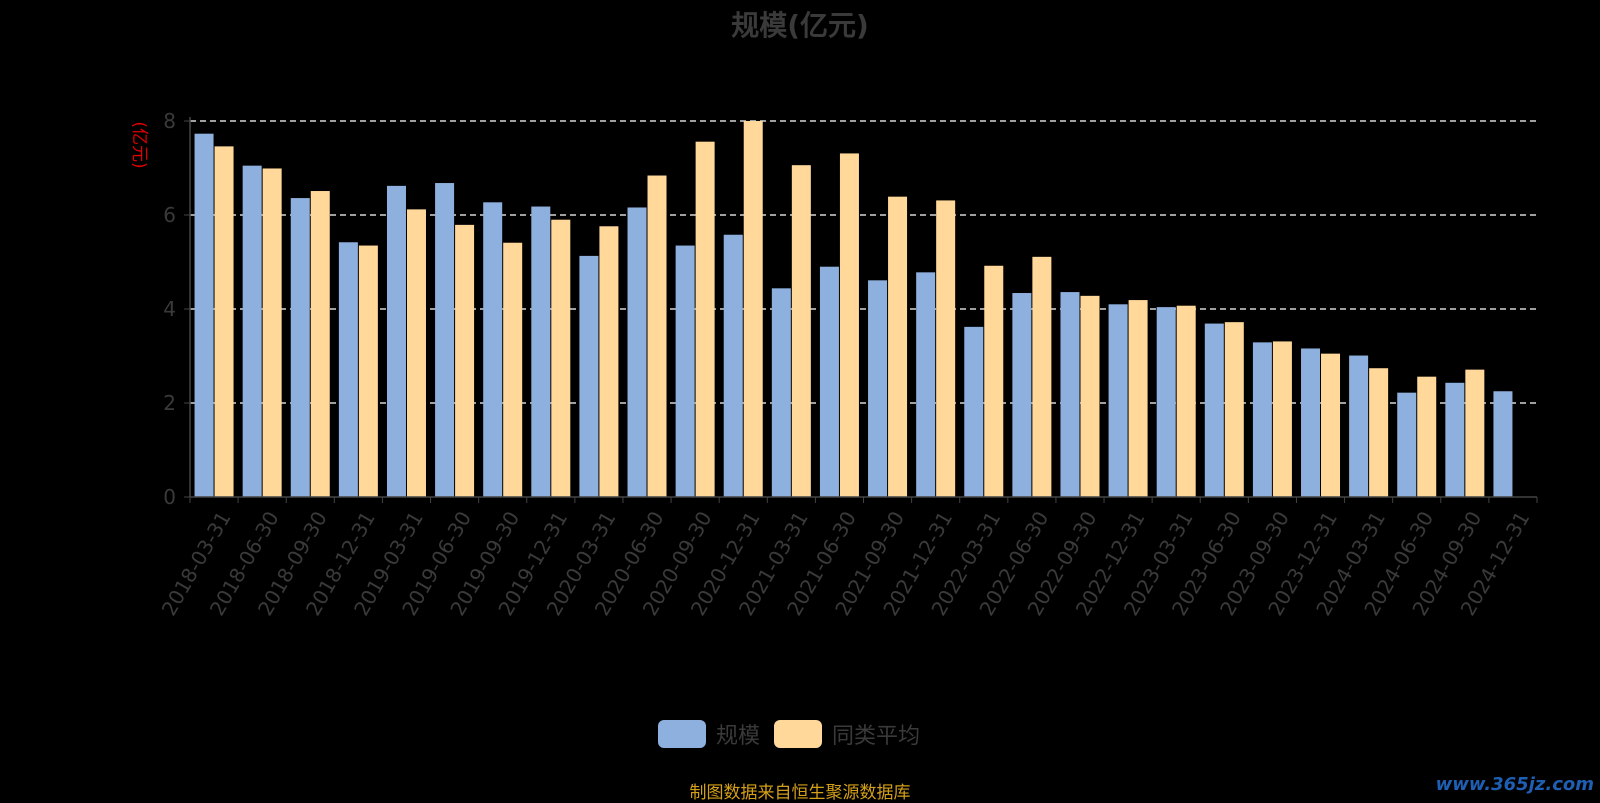 This screenshot has width=1600, height=803. What do you see at coordinates (709, 734) in the screenshot?
I see `legend-item-scale: 规模` at bounding box center [709, 734].